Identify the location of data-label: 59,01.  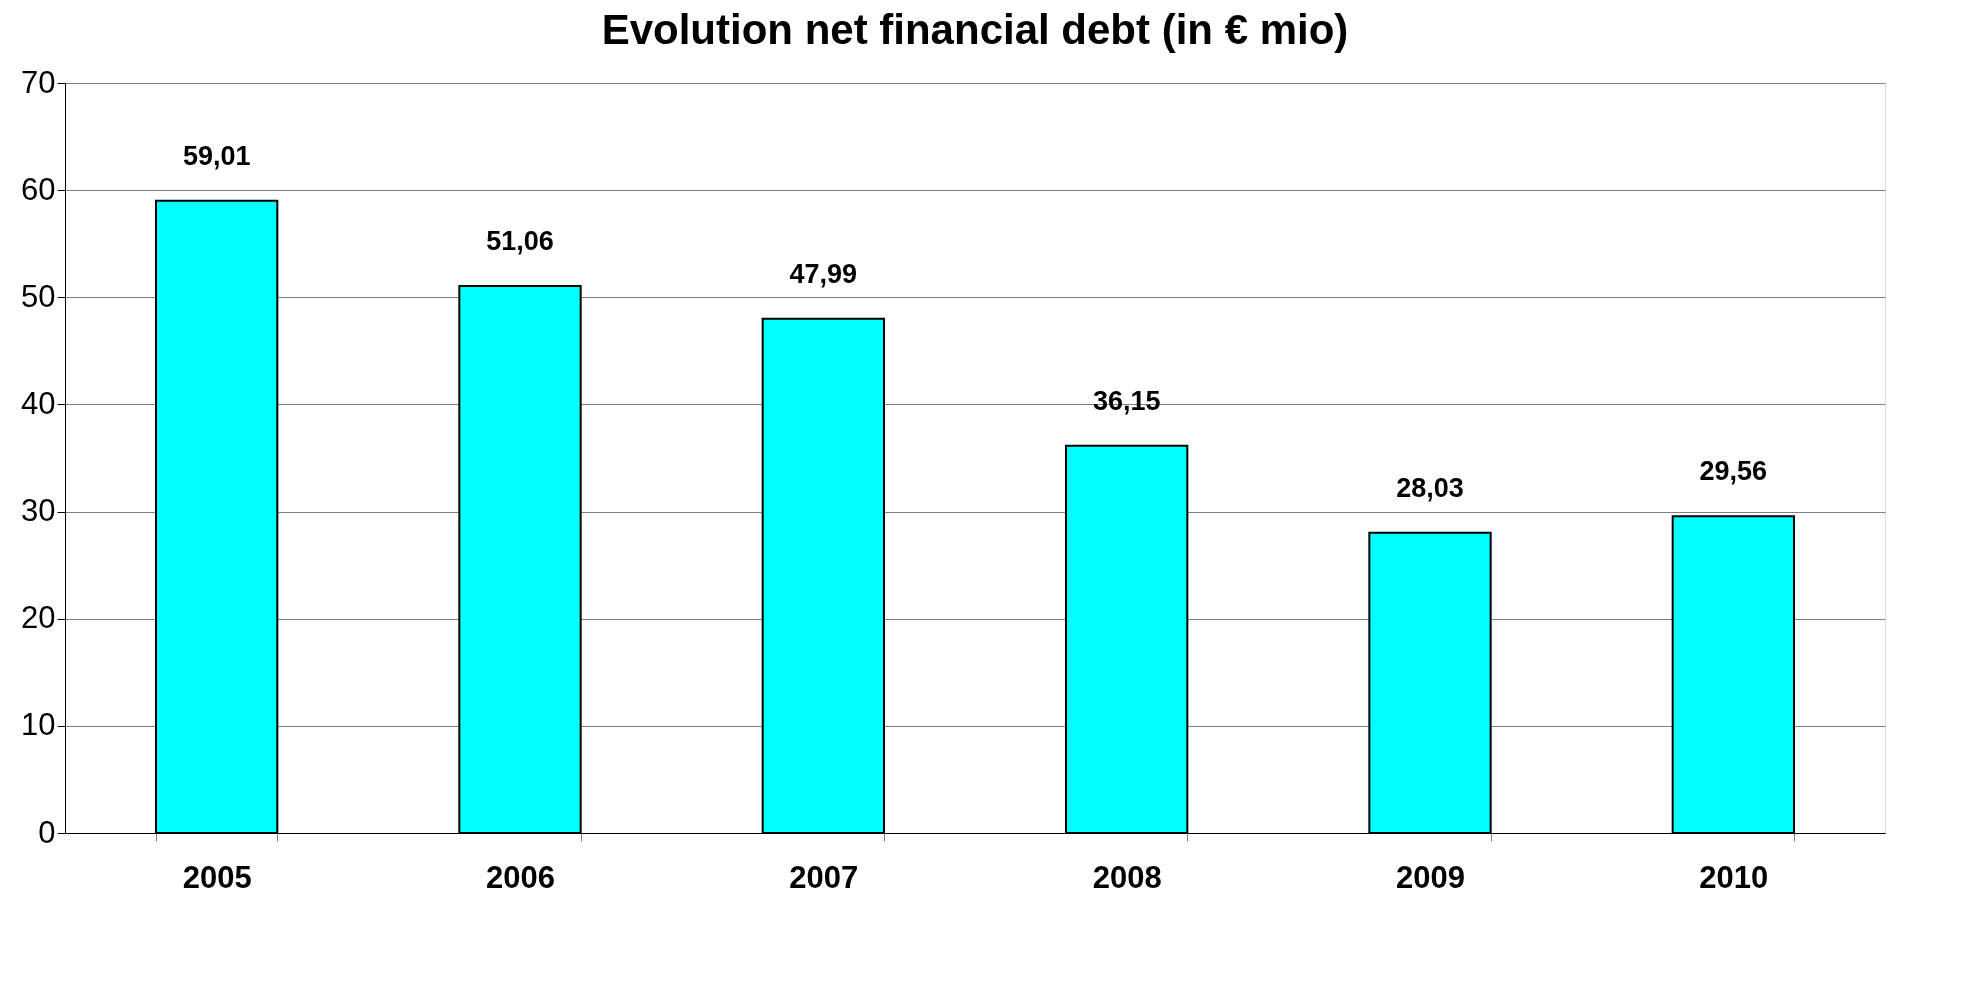
(216, 155).